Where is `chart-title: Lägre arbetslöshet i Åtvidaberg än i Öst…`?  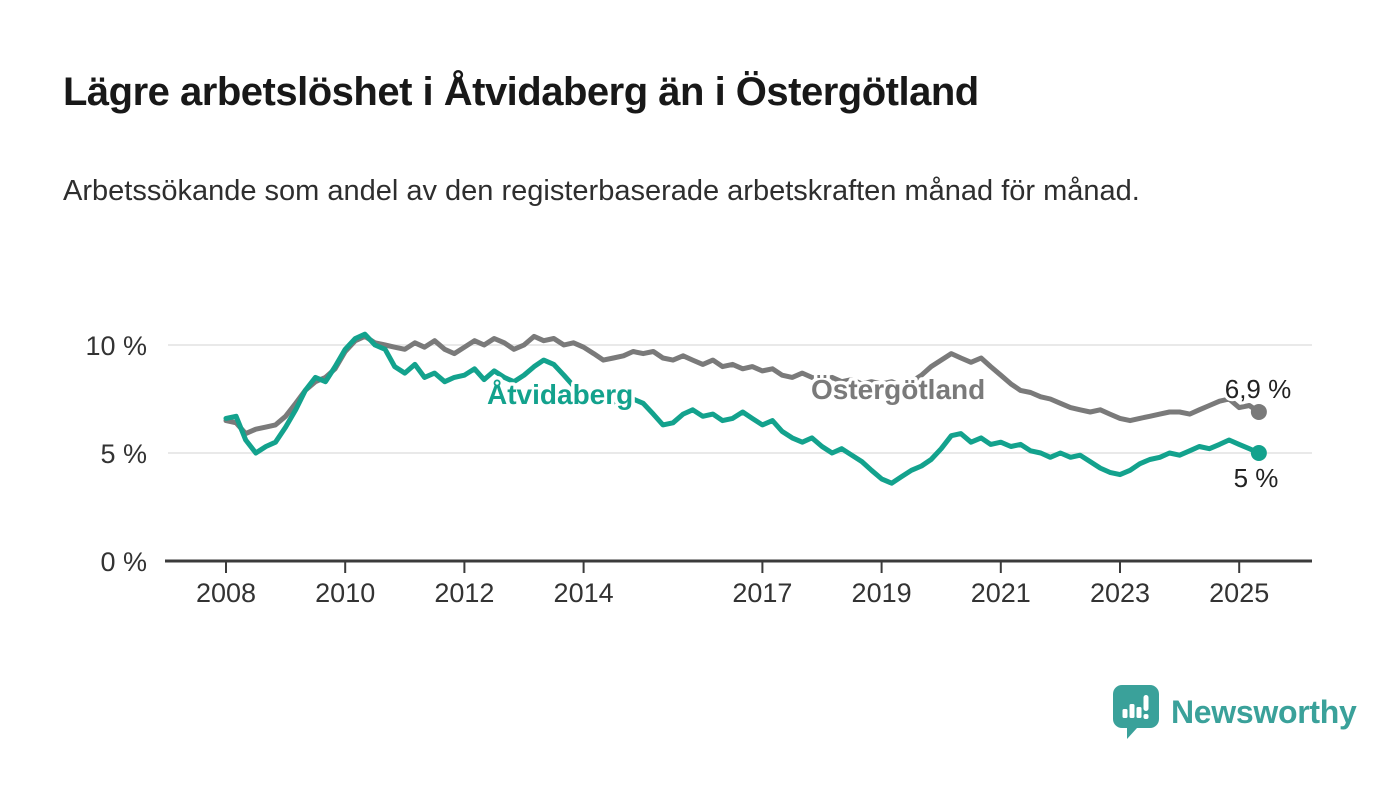
chart-title: Lägre arbetslöshet i Åtvidaberg än i Öst… is located at coordinates (521, 92).